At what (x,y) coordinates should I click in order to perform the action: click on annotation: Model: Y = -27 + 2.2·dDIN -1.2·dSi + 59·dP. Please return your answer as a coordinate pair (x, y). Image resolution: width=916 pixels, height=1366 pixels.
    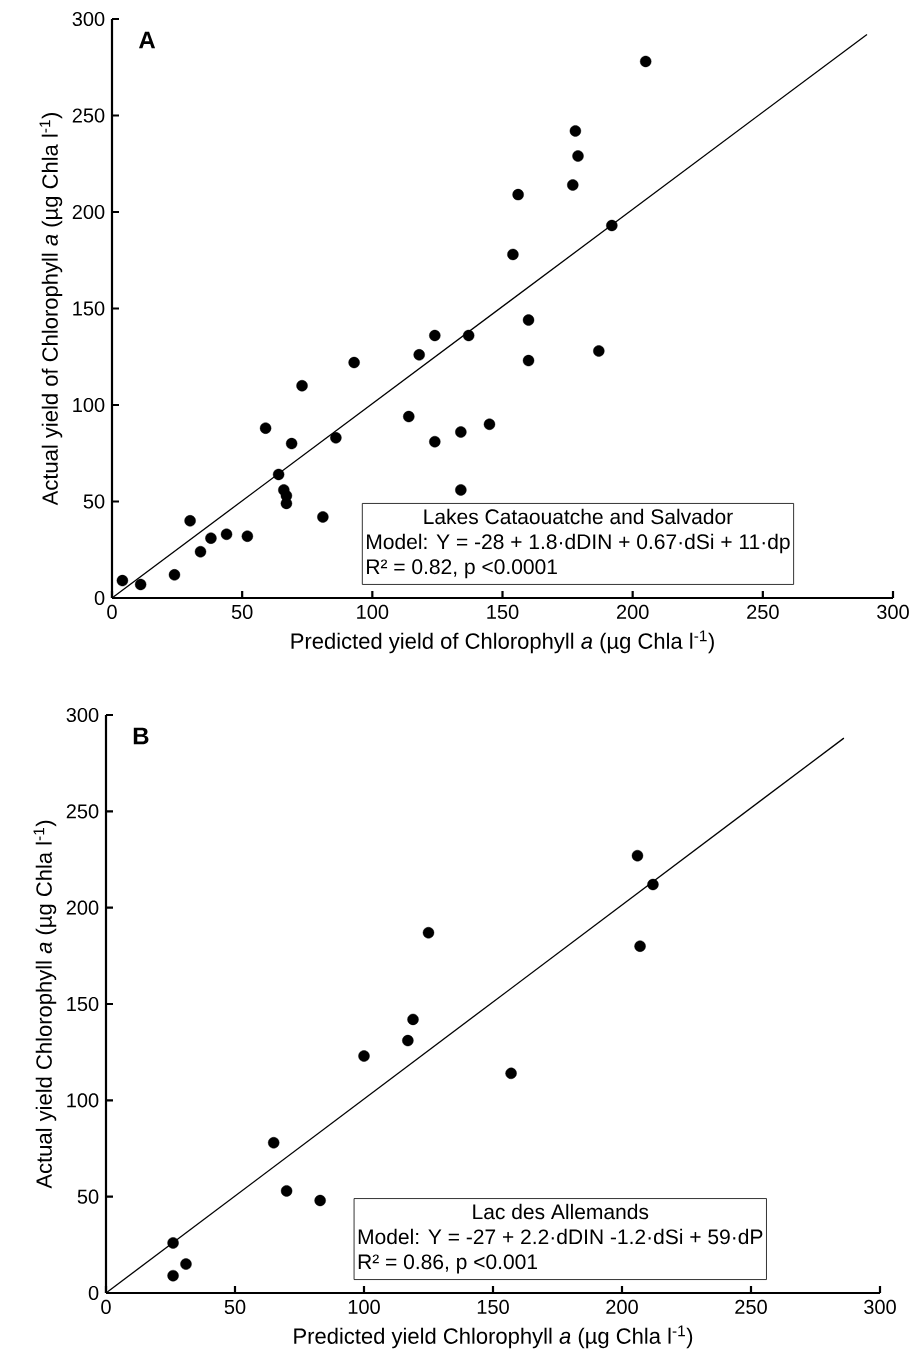
    Looking at the image, I should click on (560, 1236).